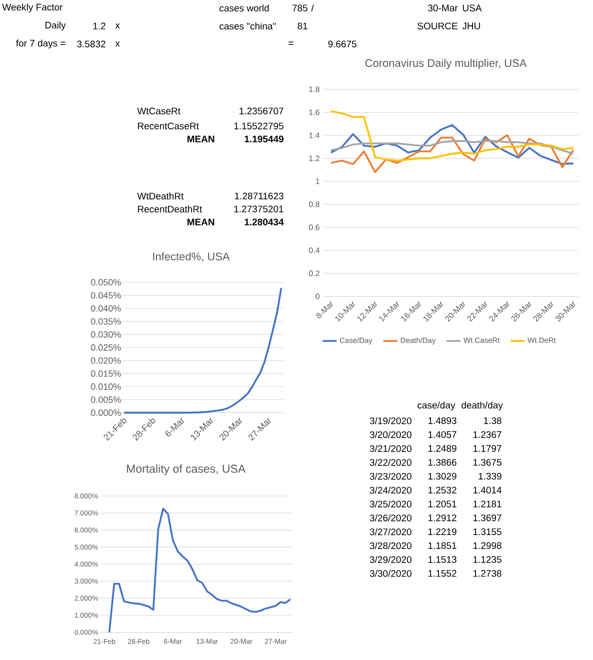 This screenshot has width=593, height=660. What do you see at coordinates (442, 532) in the screenshot?
I see `text: 1.2219` at bounding box center [442, 532].